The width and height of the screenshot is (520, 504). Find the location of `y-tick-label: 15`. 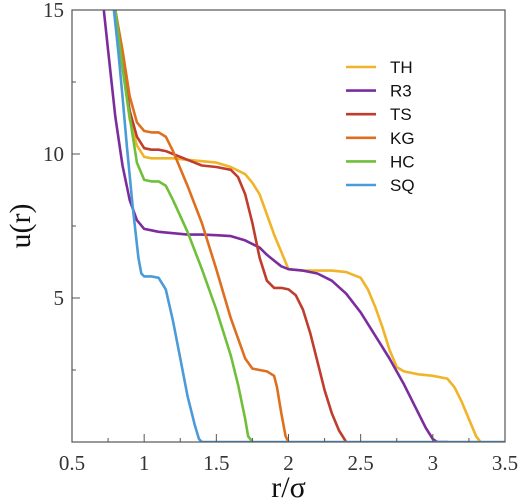

y-tick-label: 15 is located at coordinates (53, 11).